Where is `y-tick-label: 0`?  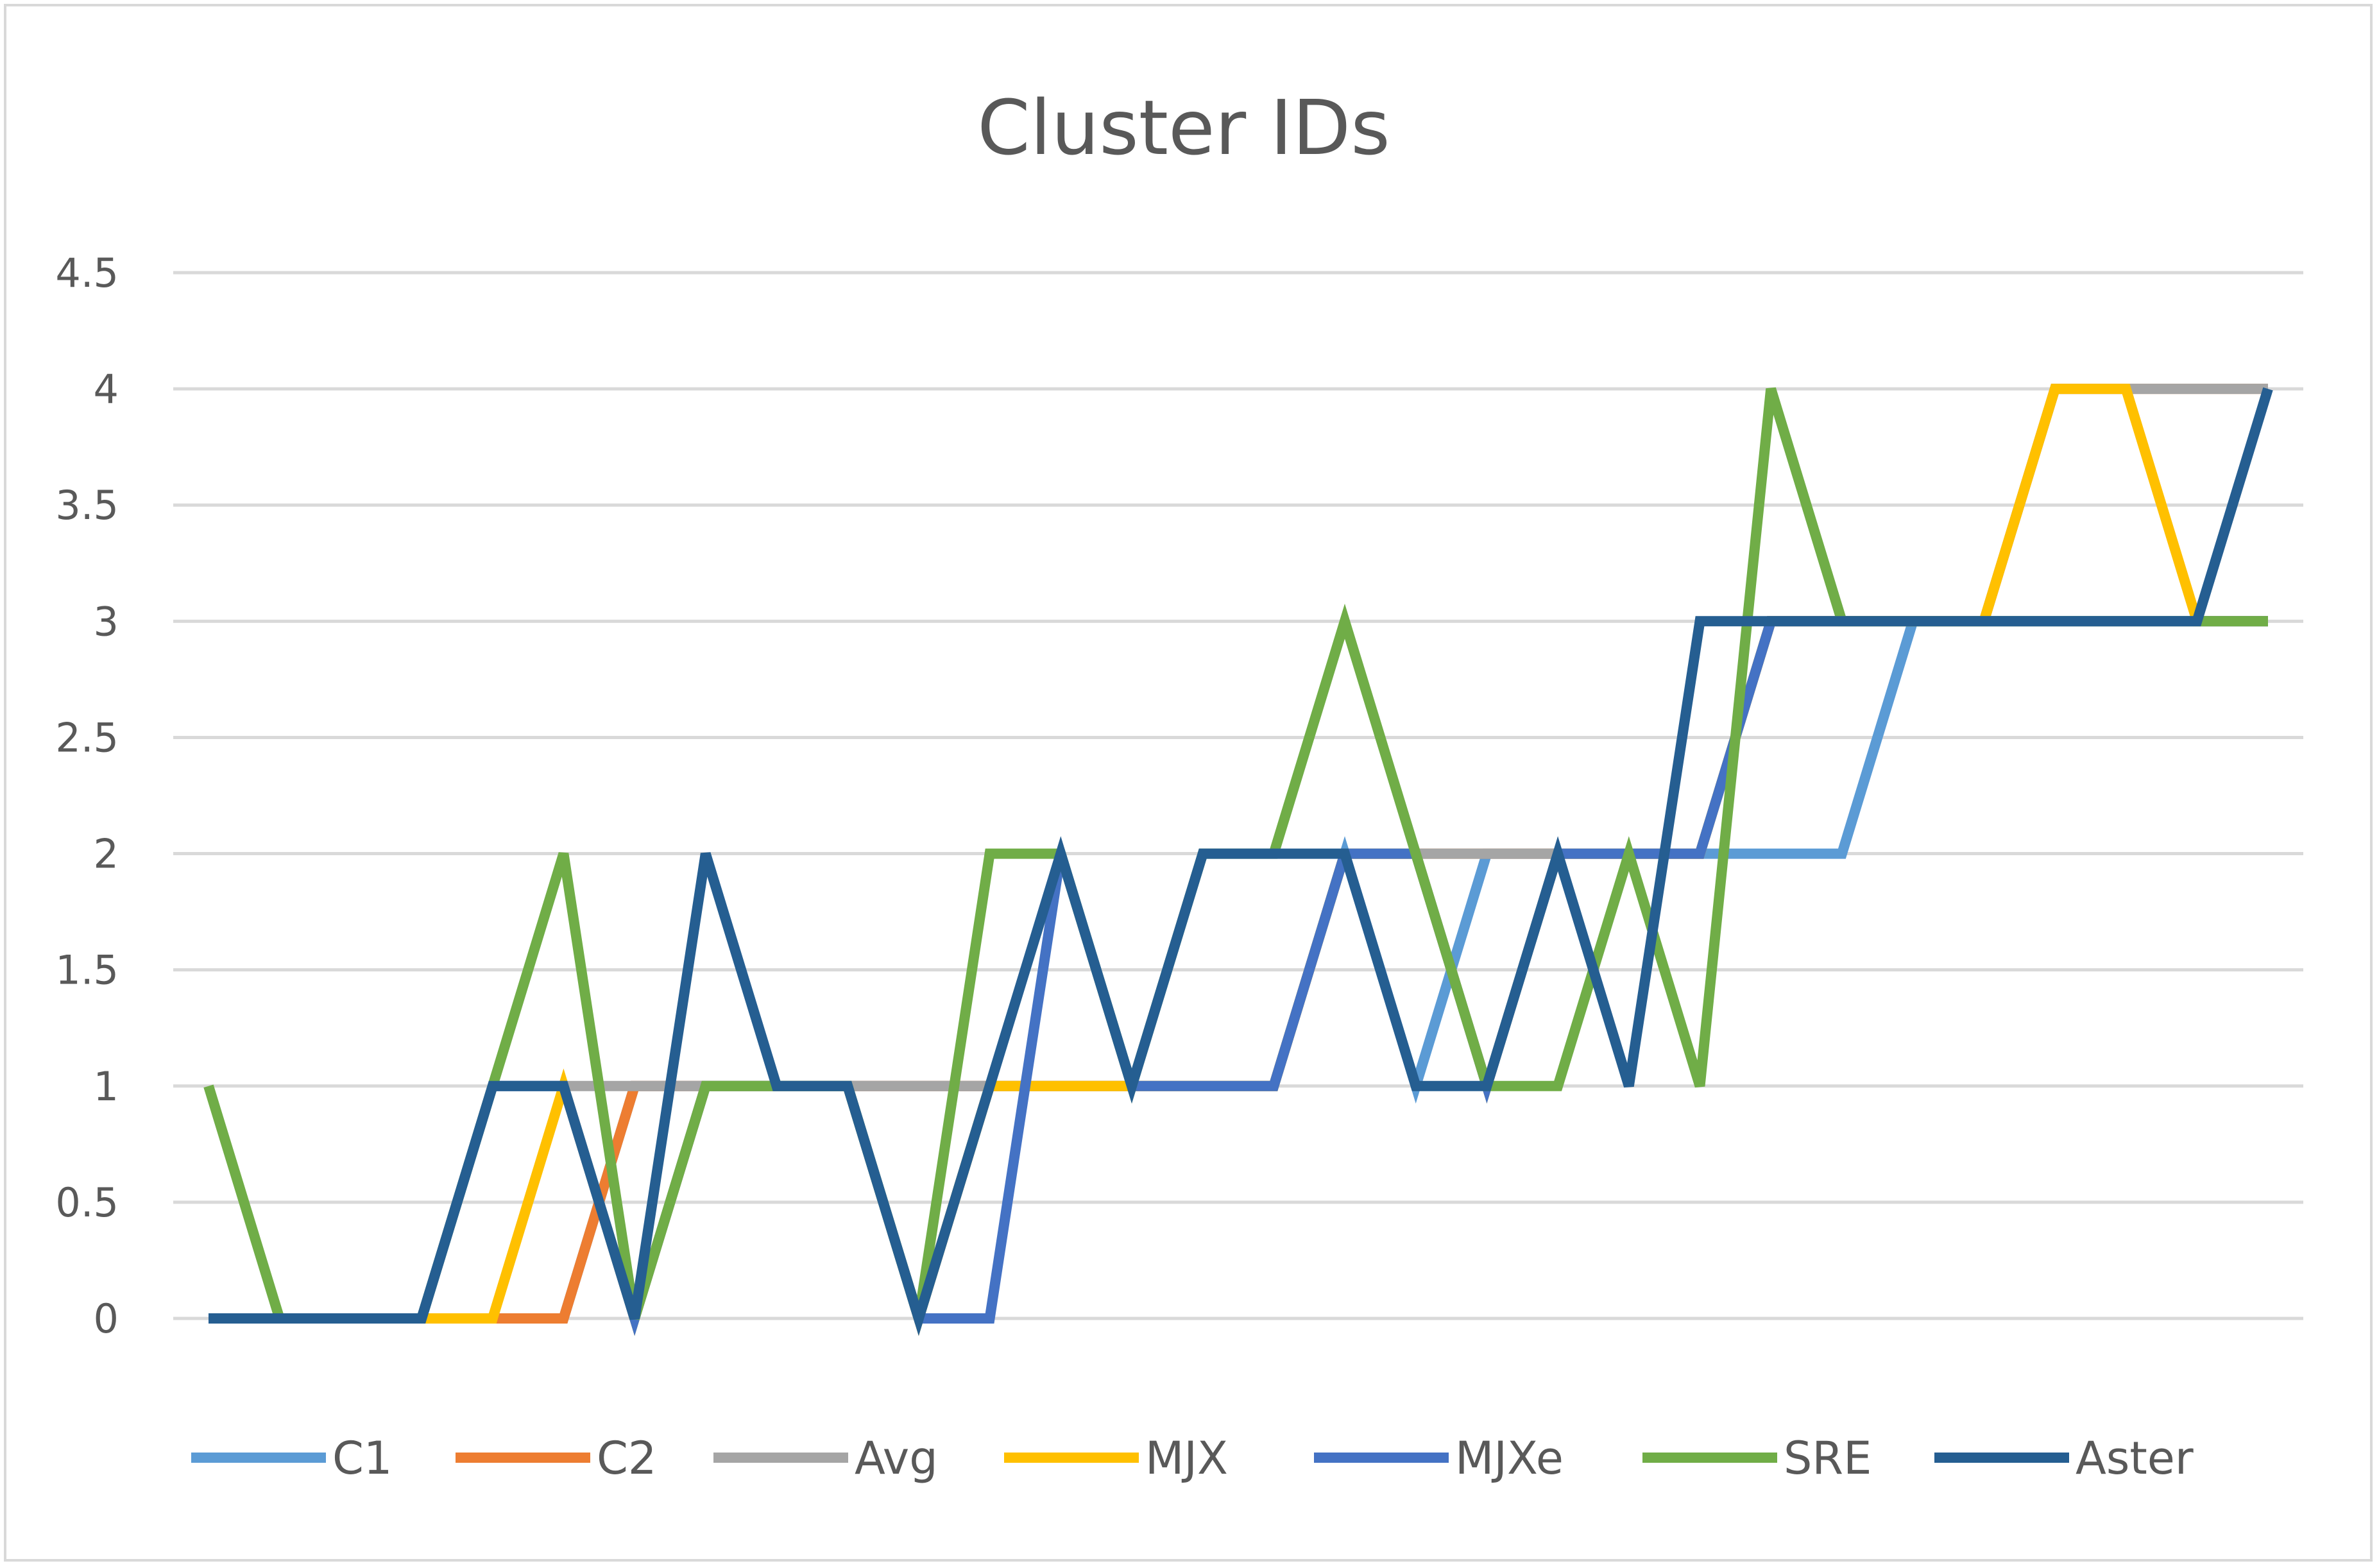 y-tick-label: 0 is located at coordinates (106, 1318).